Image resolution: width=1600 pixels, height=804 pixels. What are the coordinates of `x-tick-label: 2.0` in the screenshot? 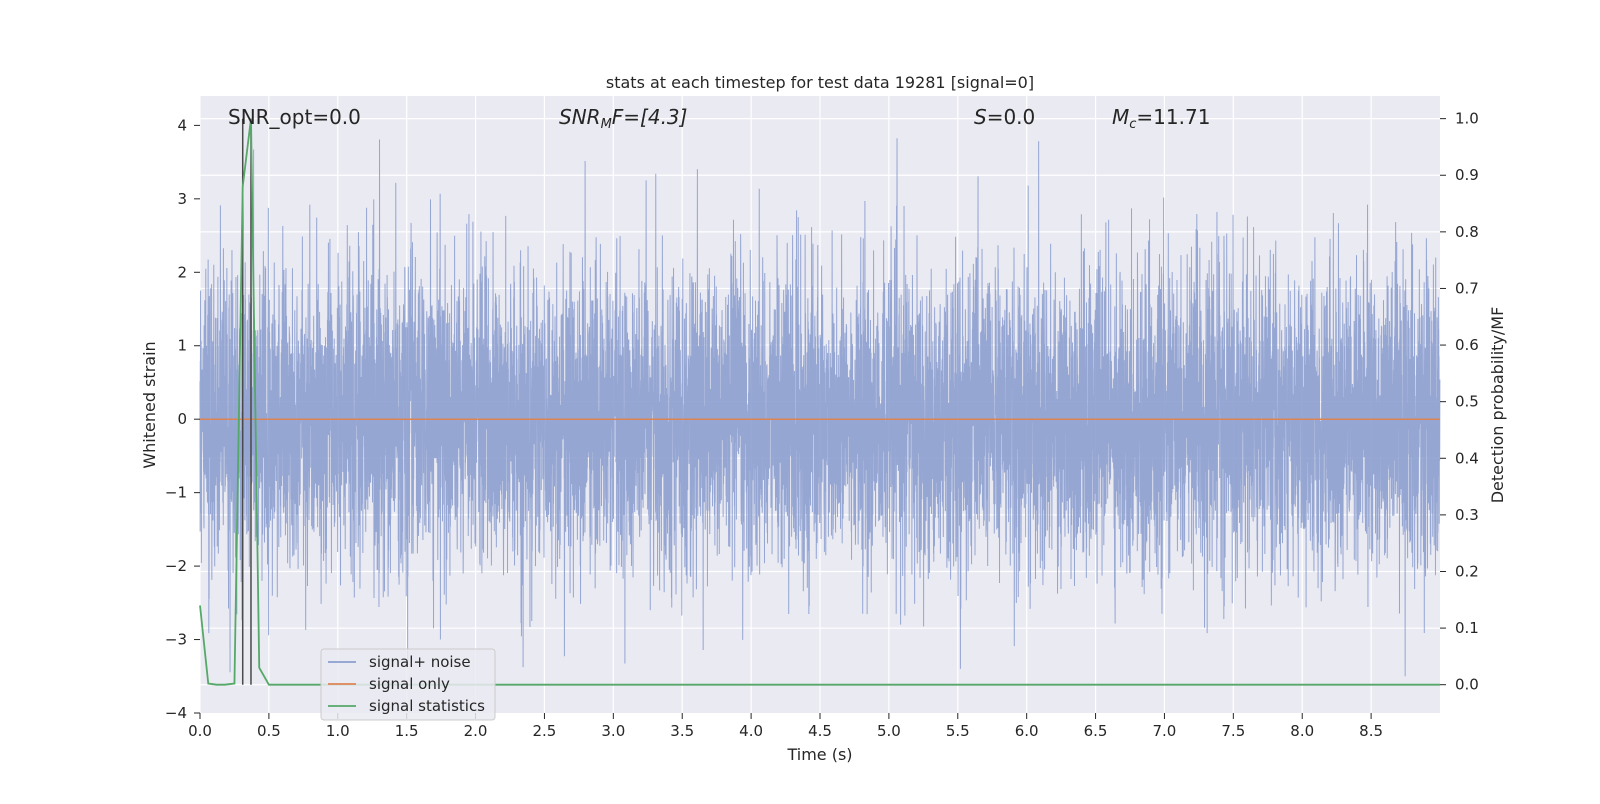 It's located at (476, 731).